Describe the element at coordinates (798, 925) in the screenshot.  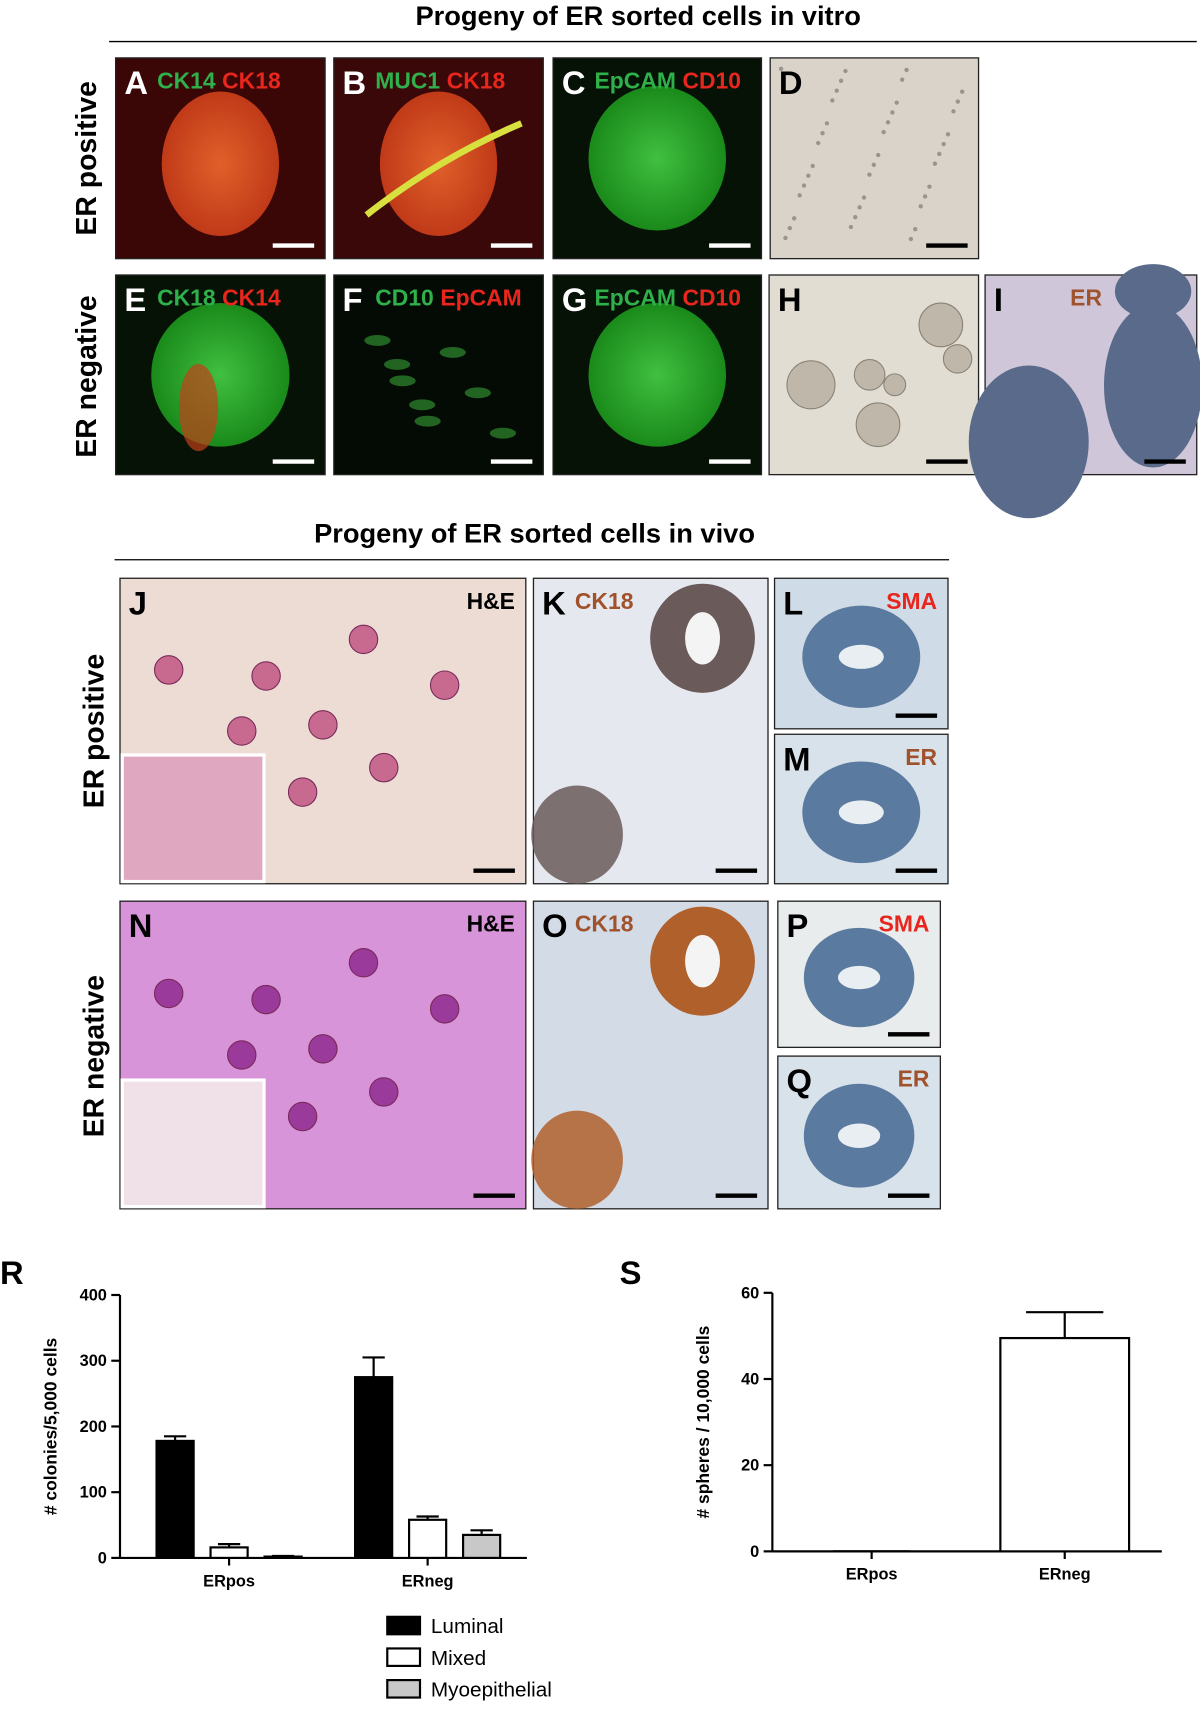
I see `panel-letter: P` at that location.